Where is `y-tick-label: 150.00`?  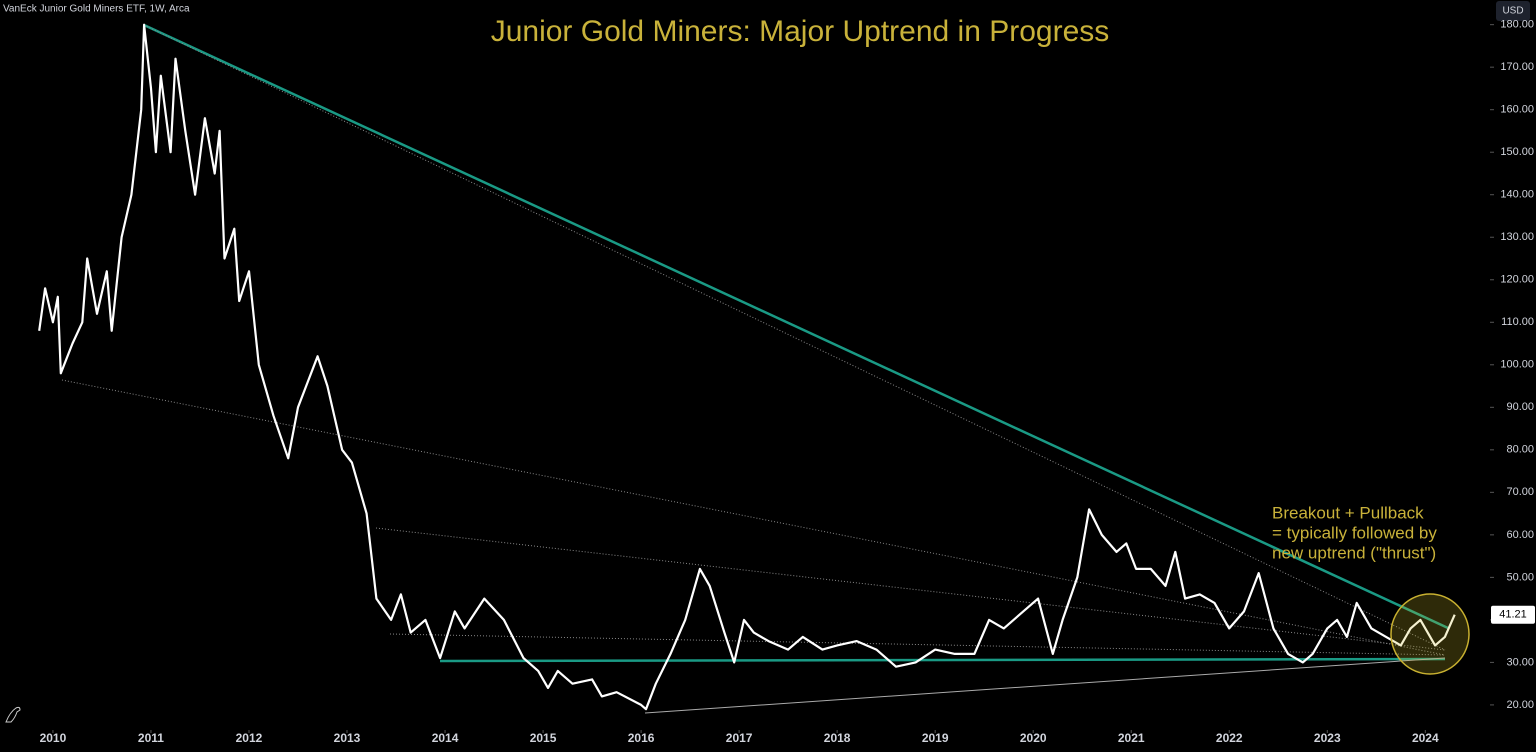
y-tick-label: 150.00 is located at coordinates (1517, 152).